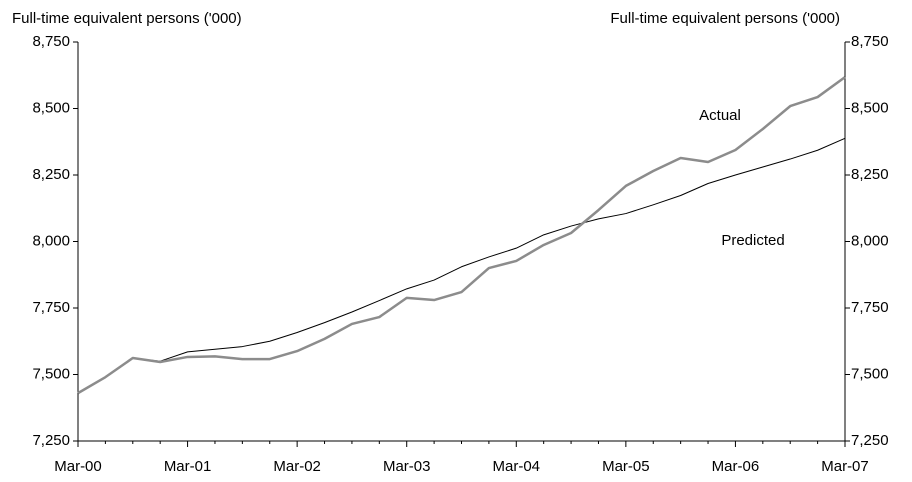  I want to click on y2-tick-label: 8,500, so click(870, 107).